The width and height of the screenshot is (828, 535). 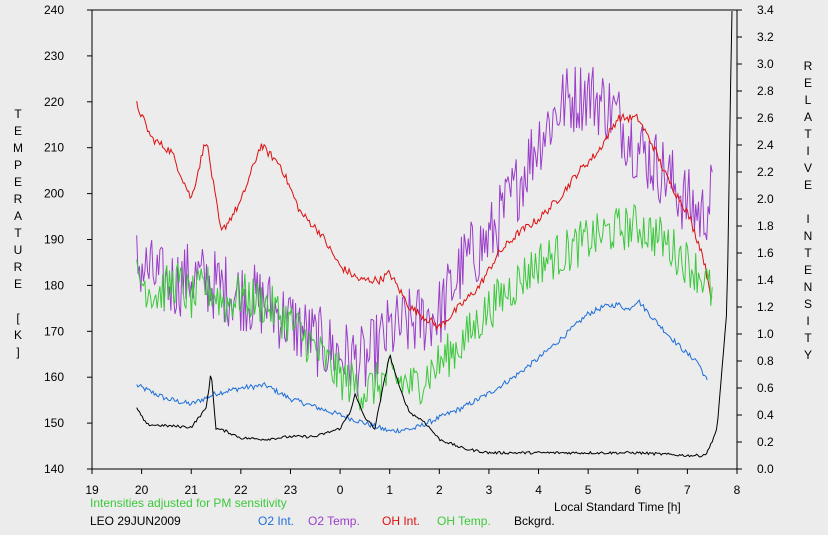 What do you see at coordinates (18, 148) in the screenshot?
I see `axis-title-letter: M` at bounding box center [18, 148].